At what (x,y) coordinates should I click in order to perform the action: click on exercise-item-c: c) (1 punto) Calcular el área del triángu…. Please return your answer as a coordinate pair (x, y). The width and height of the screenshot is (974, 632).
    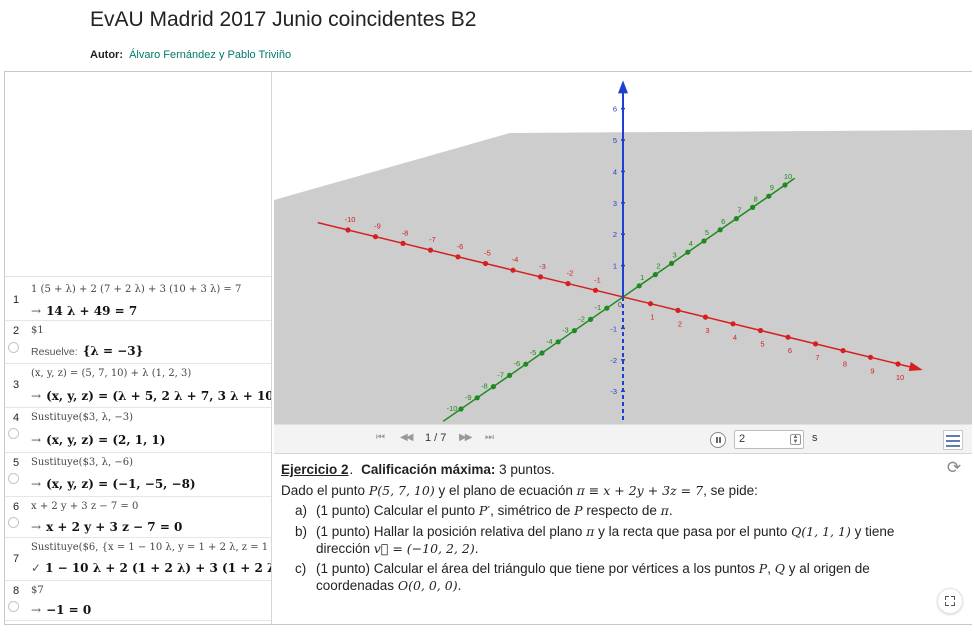
    Looking at the image, I should click on (582, 568).